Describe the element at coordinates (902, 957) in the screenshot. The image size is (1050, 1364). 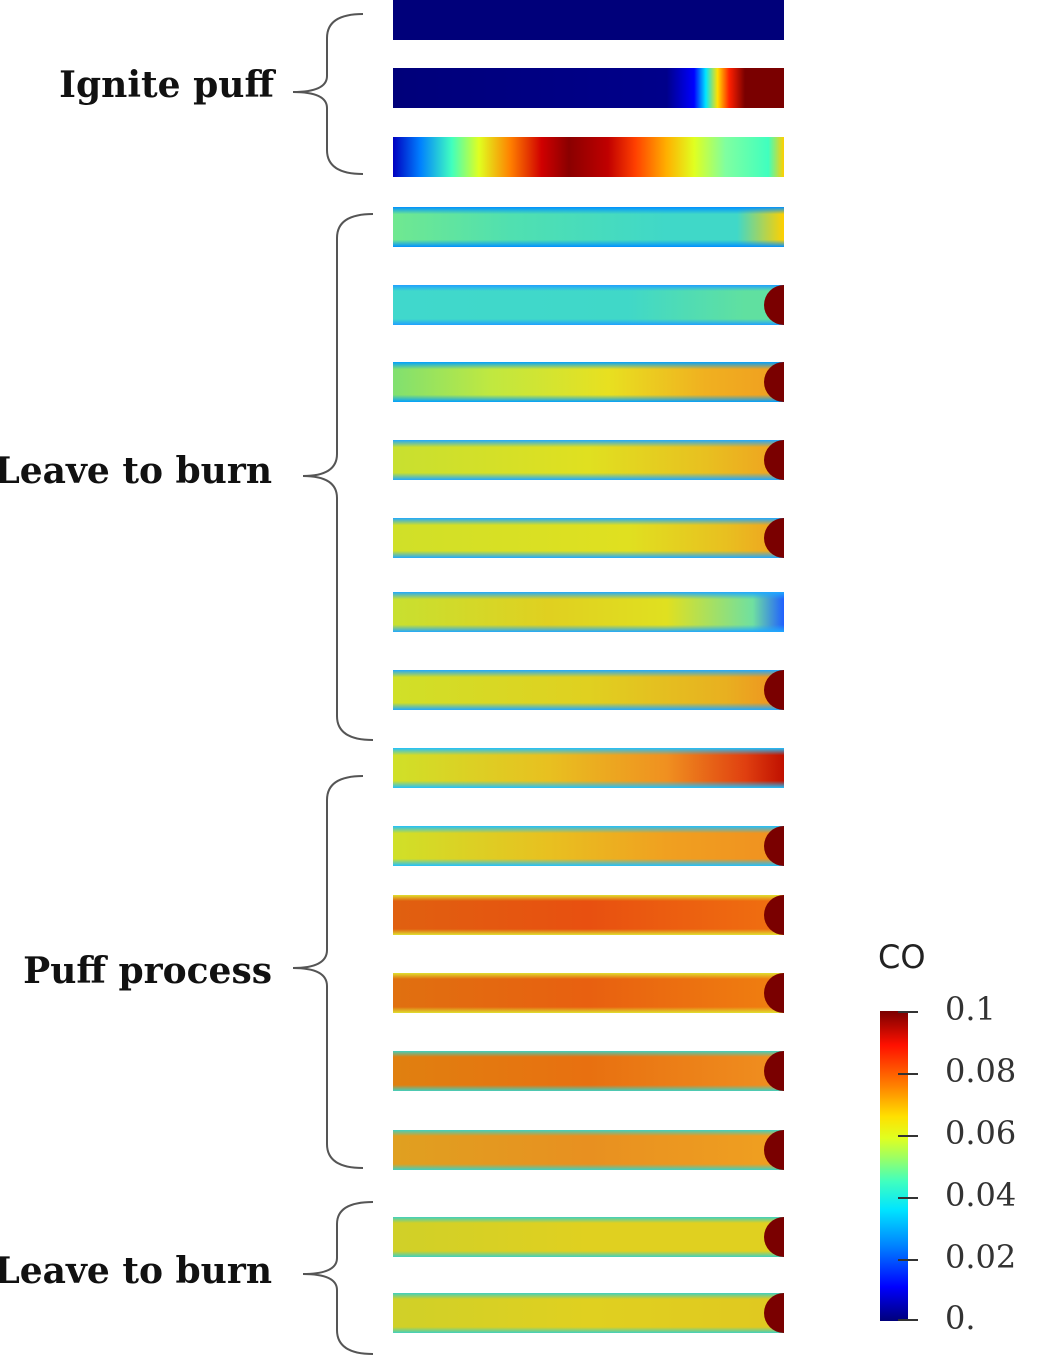
I see `colorbar-title: CO` at that location.